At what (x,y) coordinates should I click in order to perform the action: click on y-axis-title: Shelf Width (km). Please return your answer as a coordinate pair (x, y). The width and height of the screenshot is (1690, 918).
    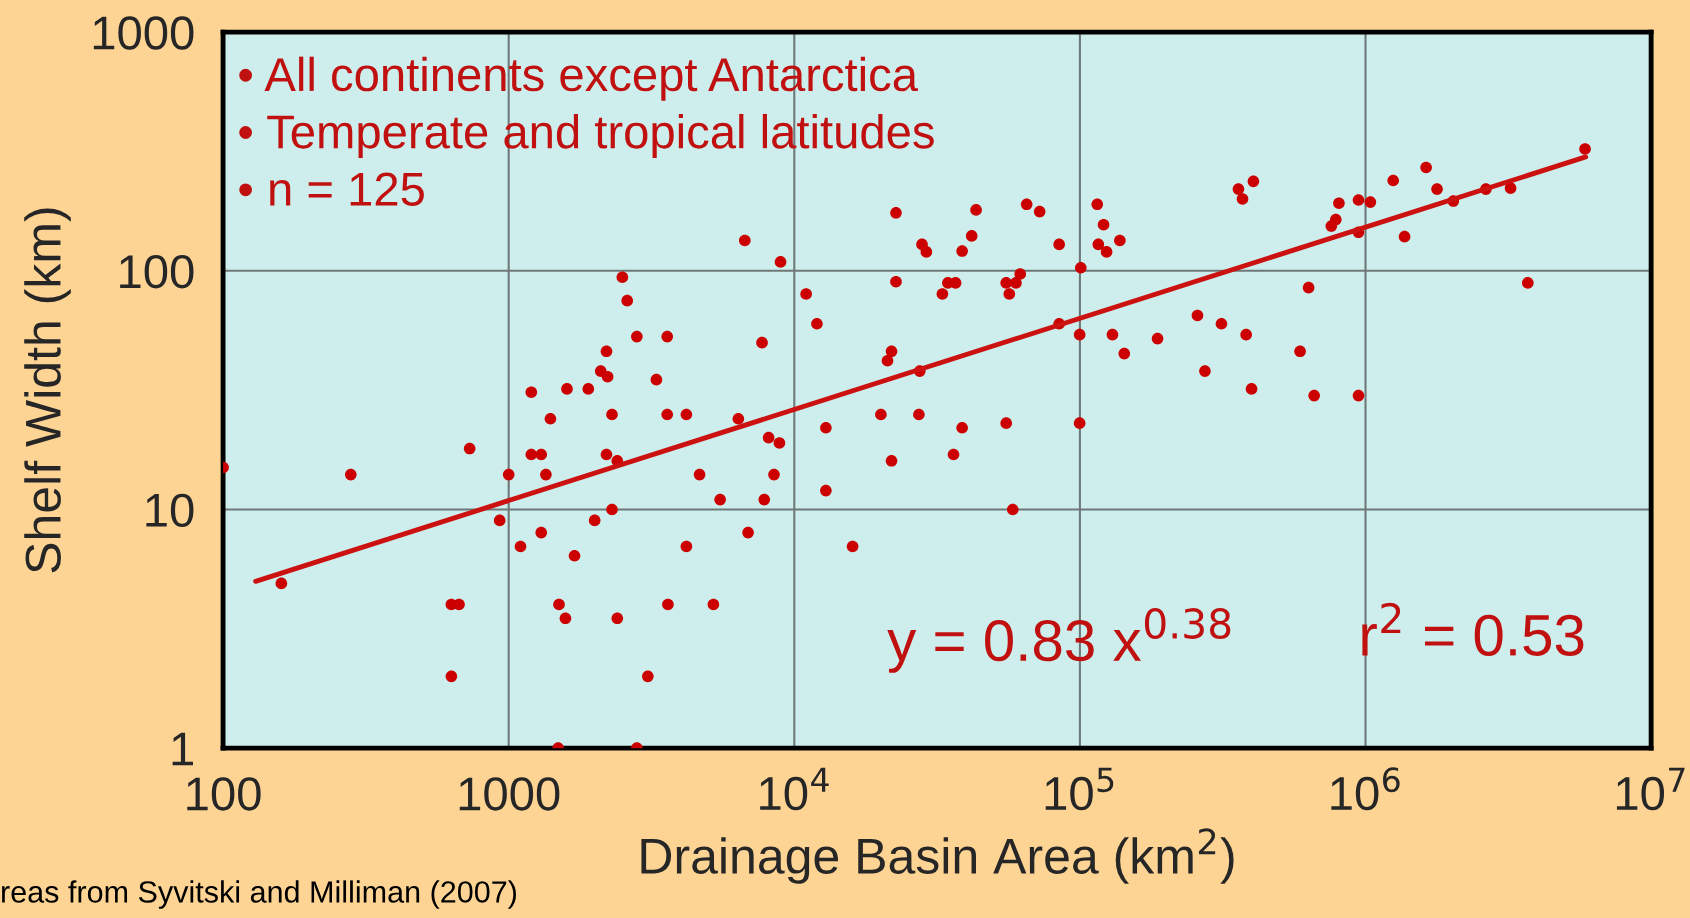
    Looking at the image, I should click on (47, 390).